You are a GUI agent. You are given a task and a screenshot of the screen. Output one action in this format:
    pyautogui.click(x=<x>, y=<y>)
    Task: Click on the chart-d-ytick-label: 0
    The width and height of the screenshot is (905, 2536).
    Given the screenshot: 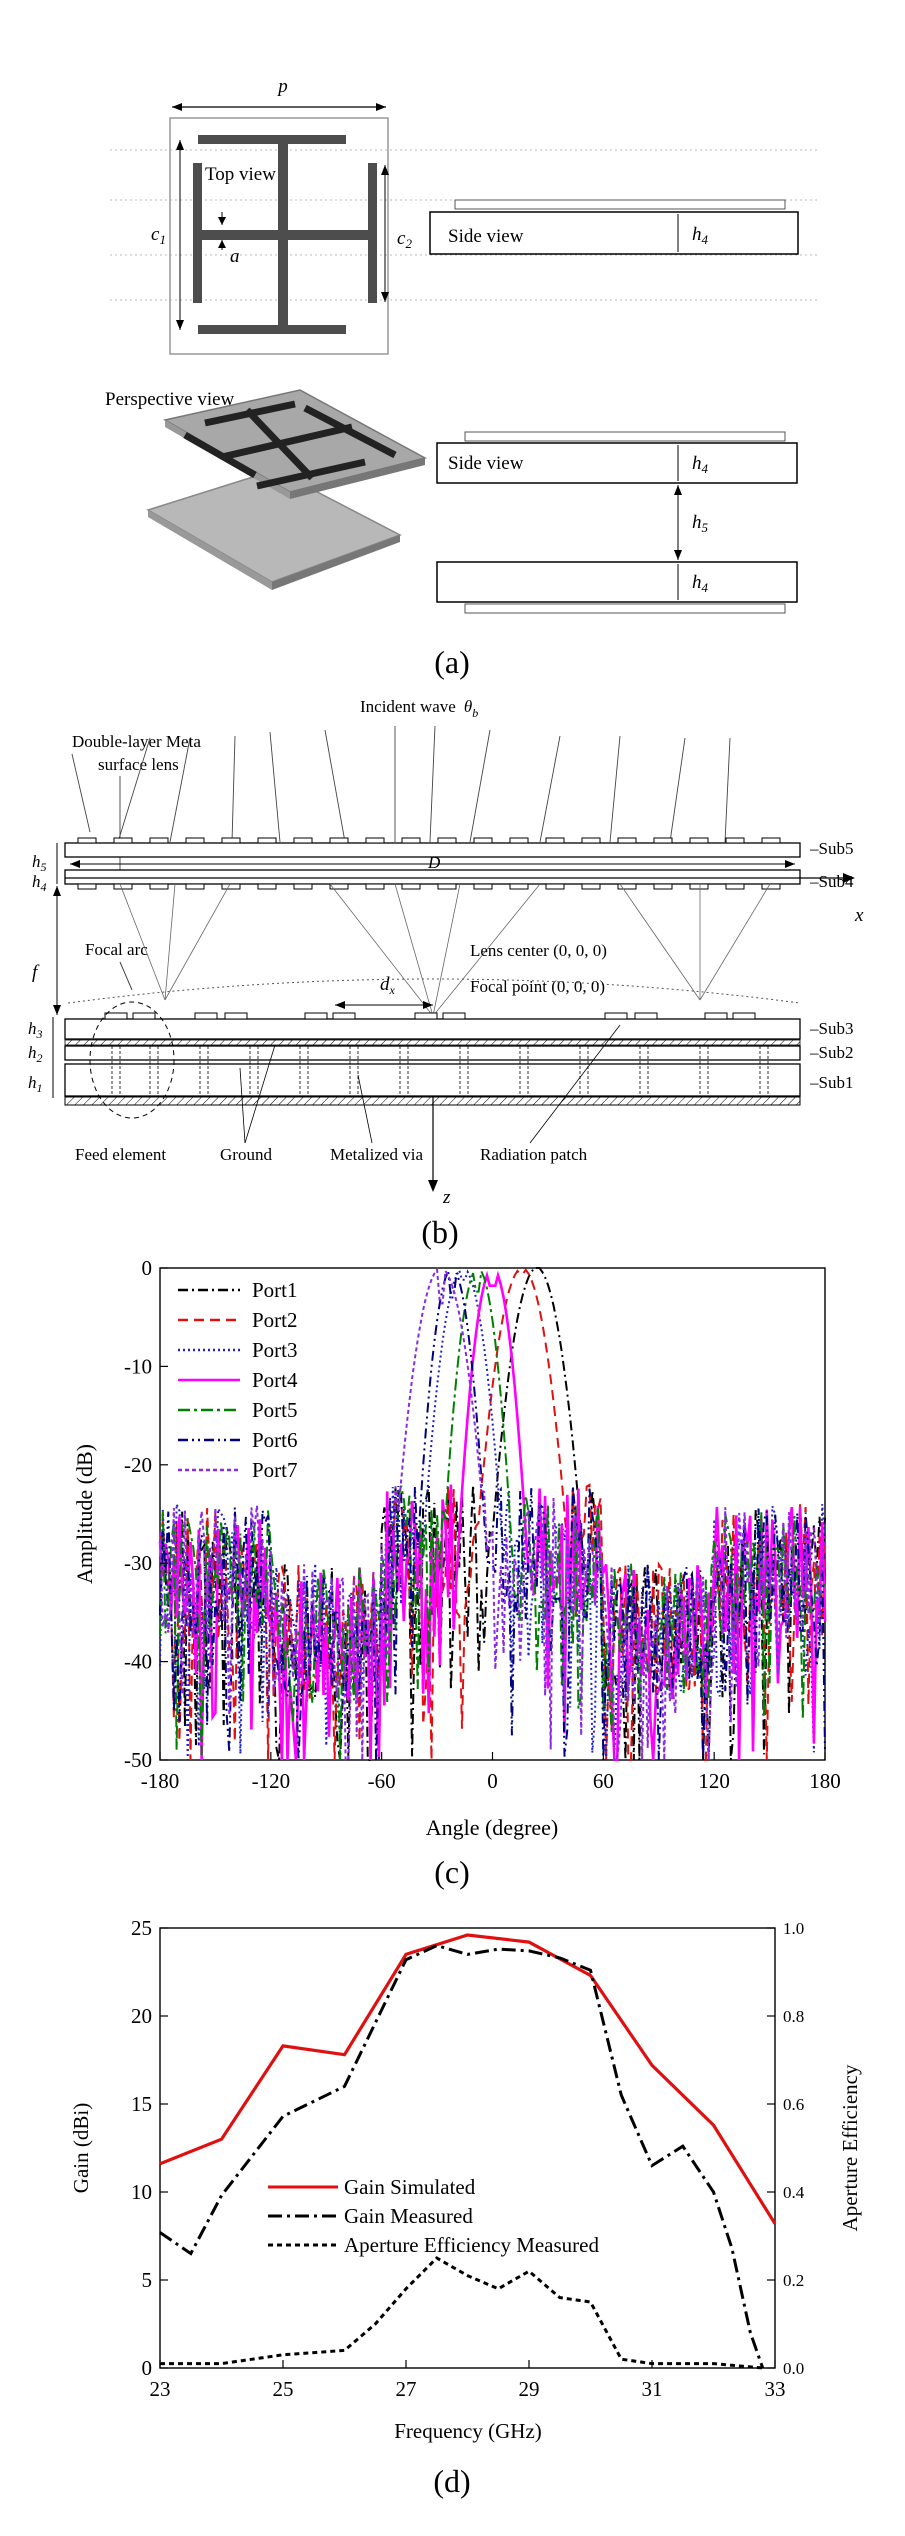 What is the action you would take?
    pyautogui.click(x=147, y=2368)
    